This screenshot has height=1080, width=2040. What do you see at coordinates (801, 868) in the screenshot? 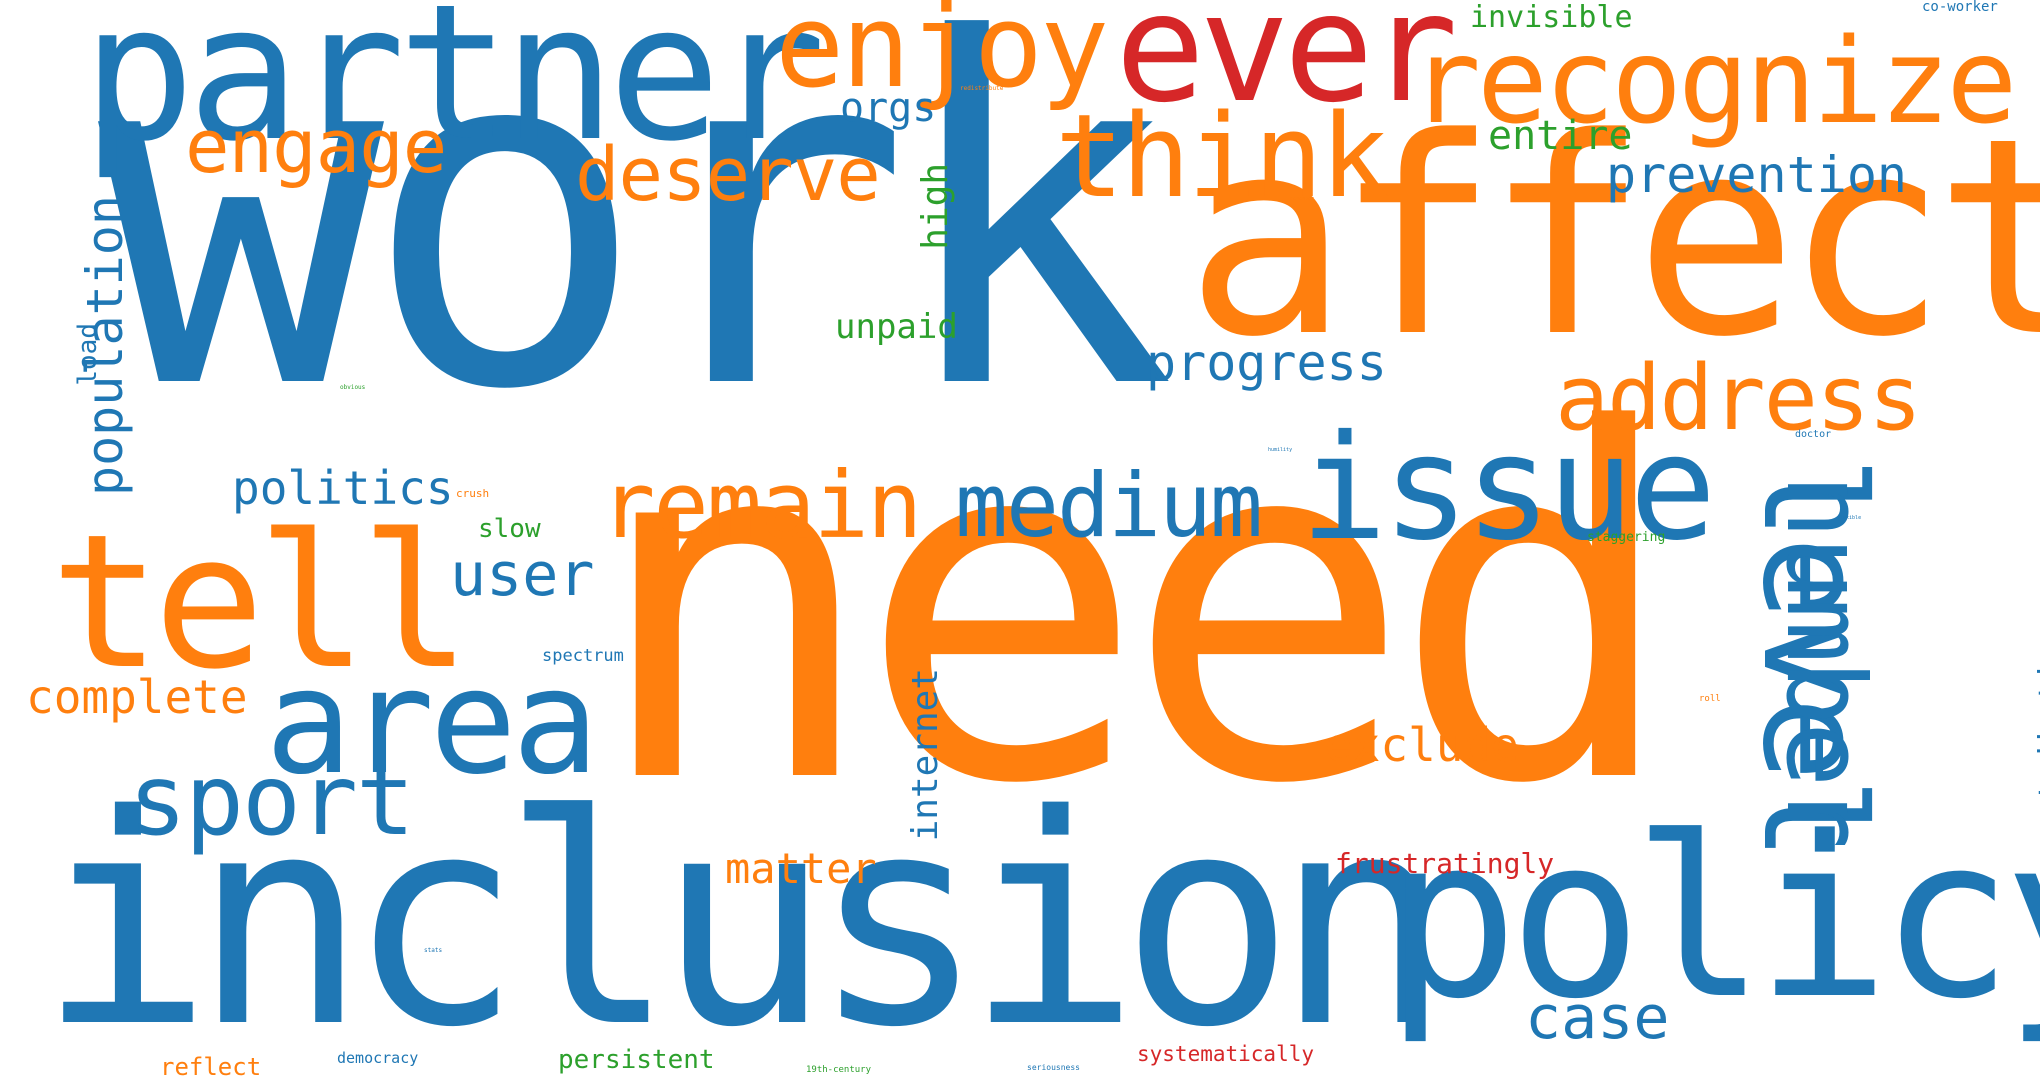
I see `word-matter: matter` at bounding box center [801, 868].